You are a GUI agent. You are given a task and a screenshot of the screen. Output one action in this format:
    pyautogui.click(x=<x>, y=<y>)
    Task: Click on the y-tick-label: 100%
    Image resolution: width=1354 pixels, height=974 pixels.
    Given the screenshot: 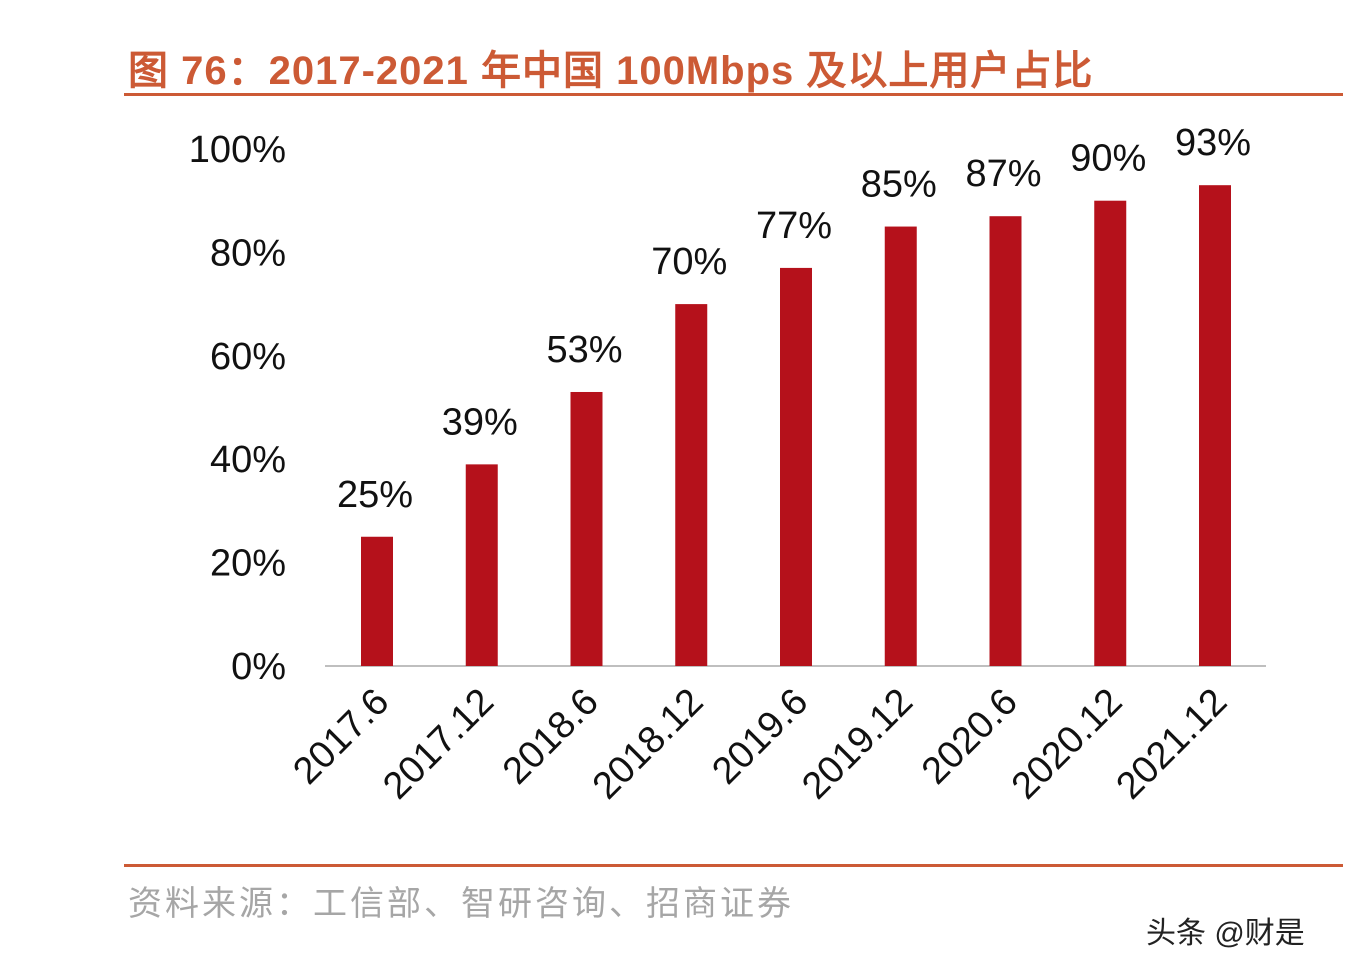 What is the action you would take?
    pyautogui.click(x=237, y=150)
    